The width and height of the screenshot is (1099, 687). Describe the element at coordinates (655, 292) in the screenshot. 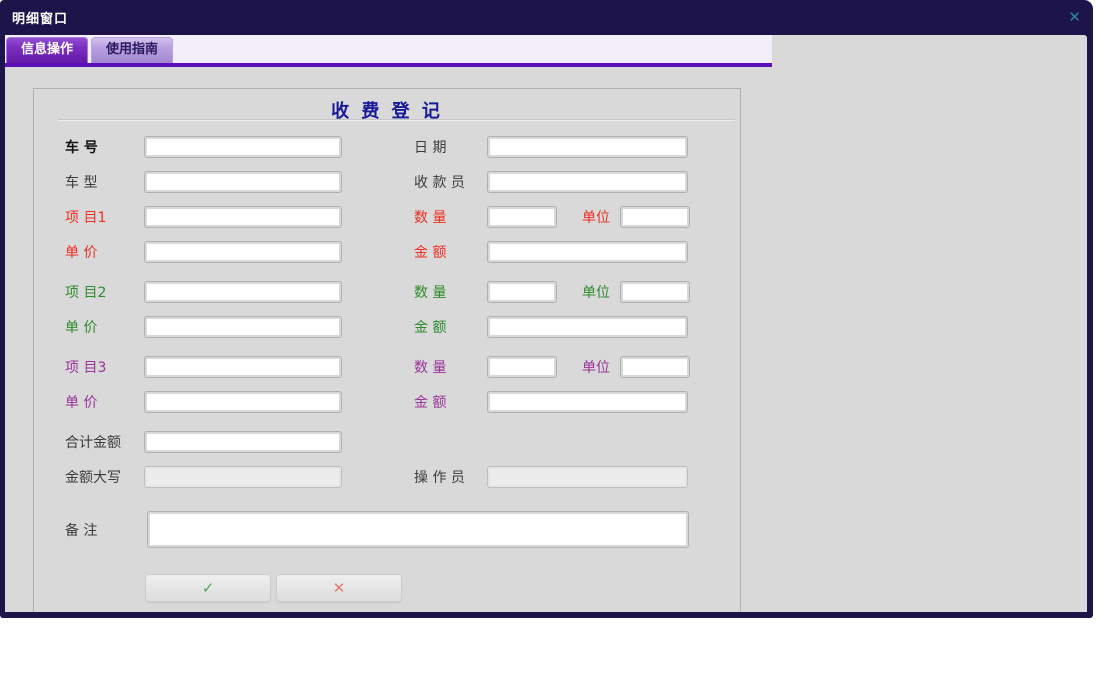

I see `item2-unit-input` at that location.